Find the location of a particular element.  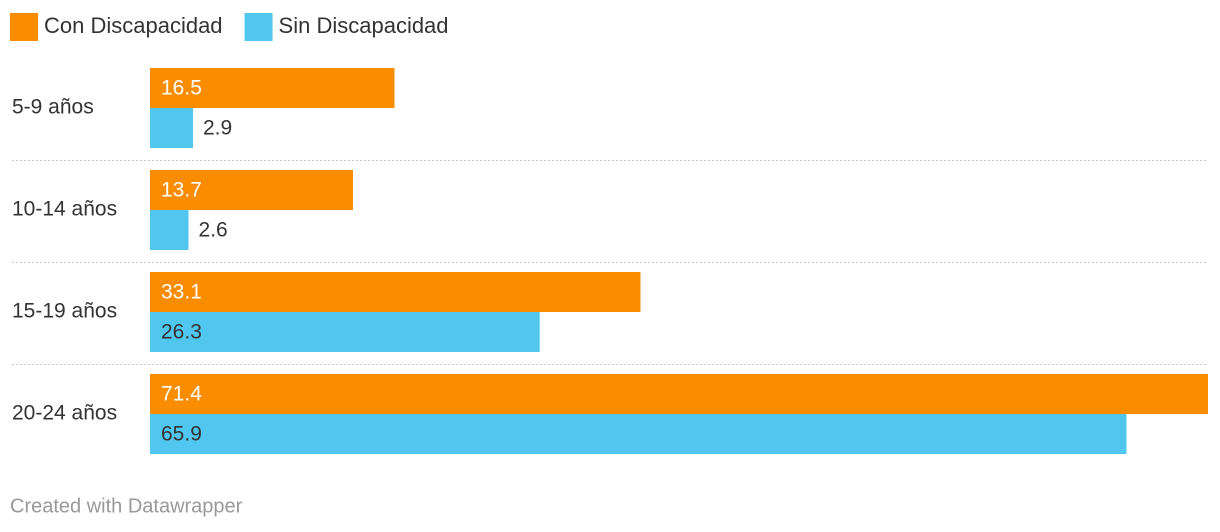

legend-label: Sin Discapacidad is located at coordinates (364, 25).